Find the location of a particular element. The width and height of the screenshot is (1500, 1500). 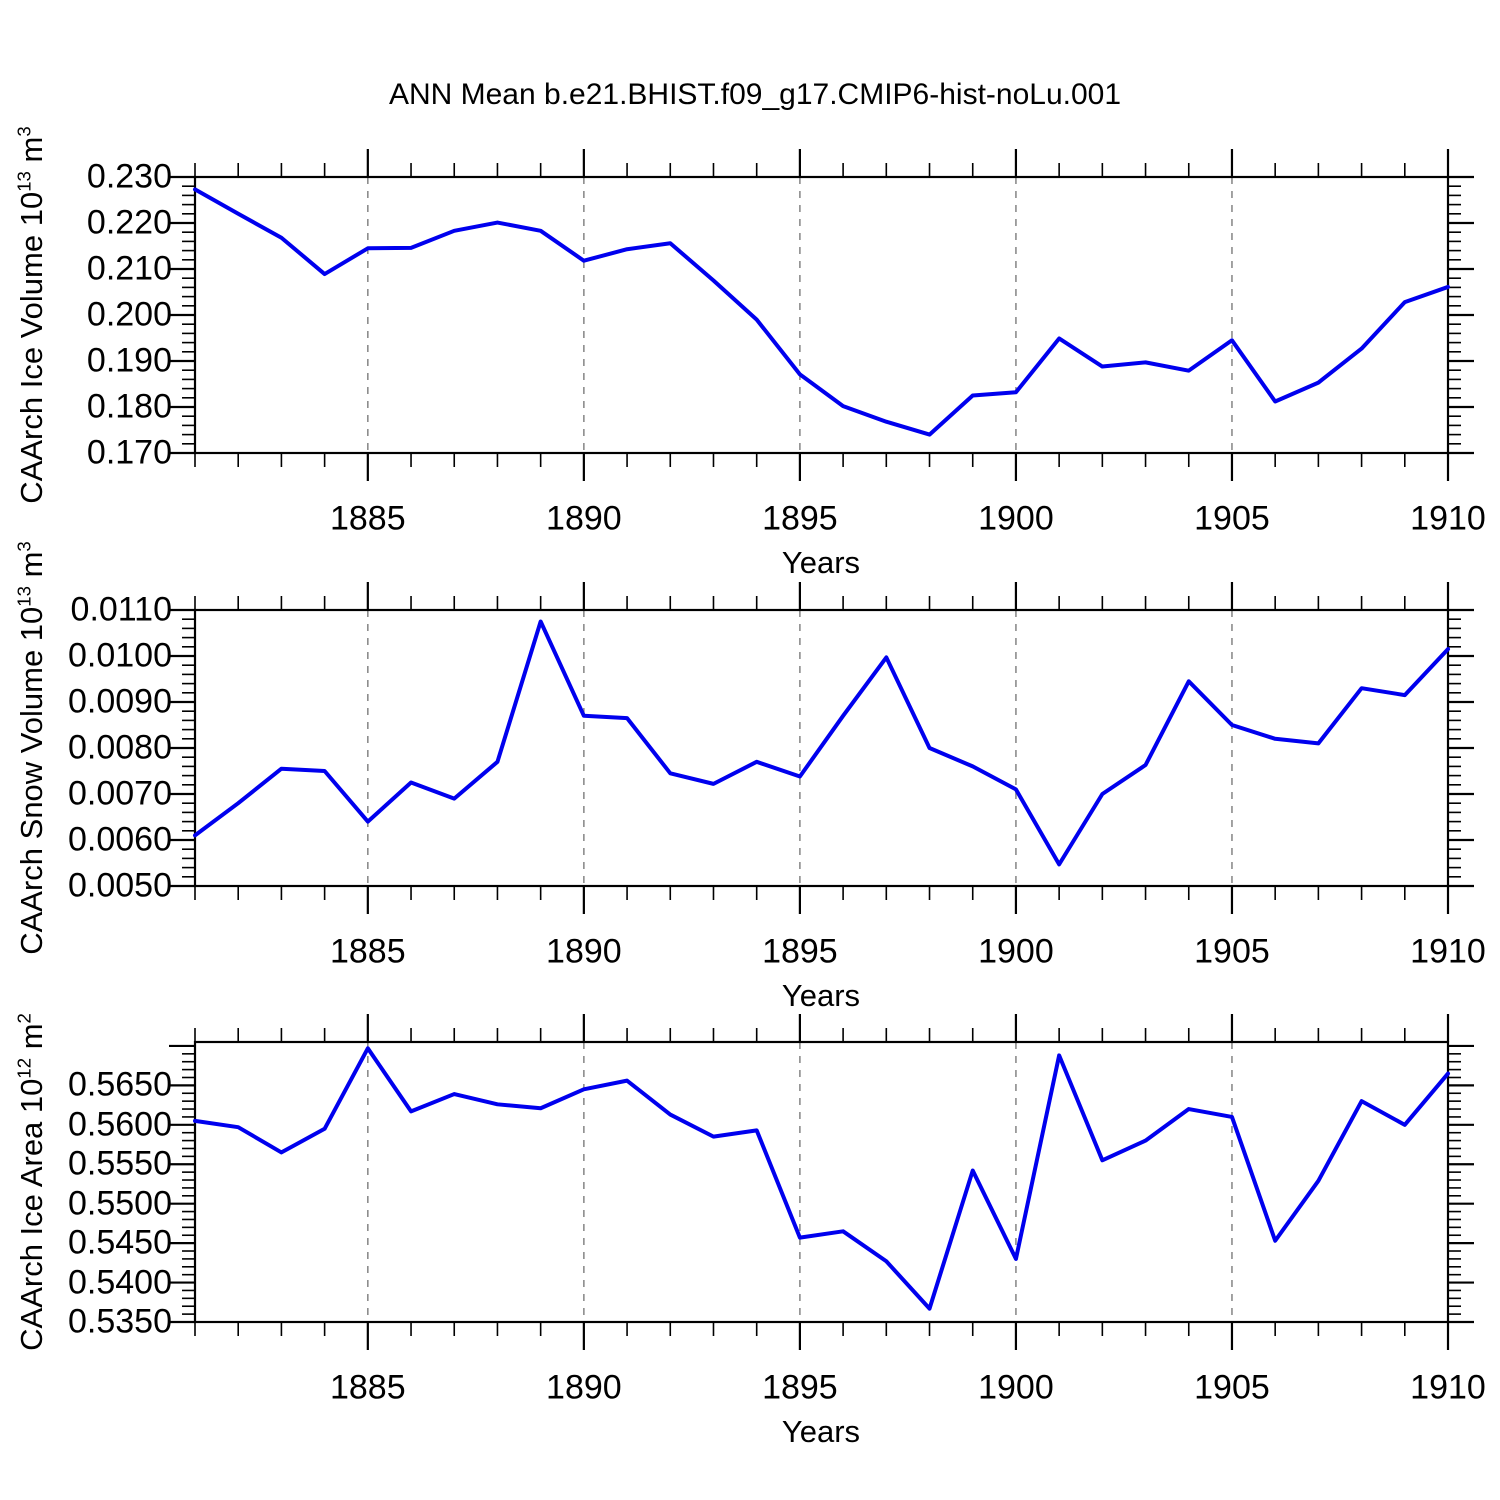

x-axis-title-panel-2: Years is located at coordinates (821, 995).